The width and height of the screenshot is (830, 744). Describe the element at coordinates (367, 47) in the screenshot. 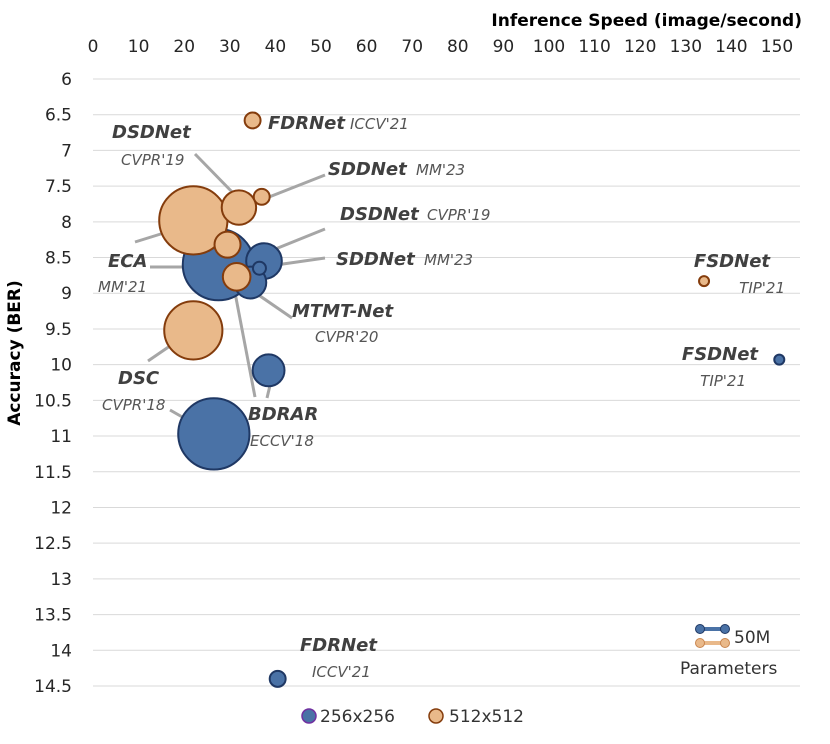

I see `x-tick-label: 60` at that location.